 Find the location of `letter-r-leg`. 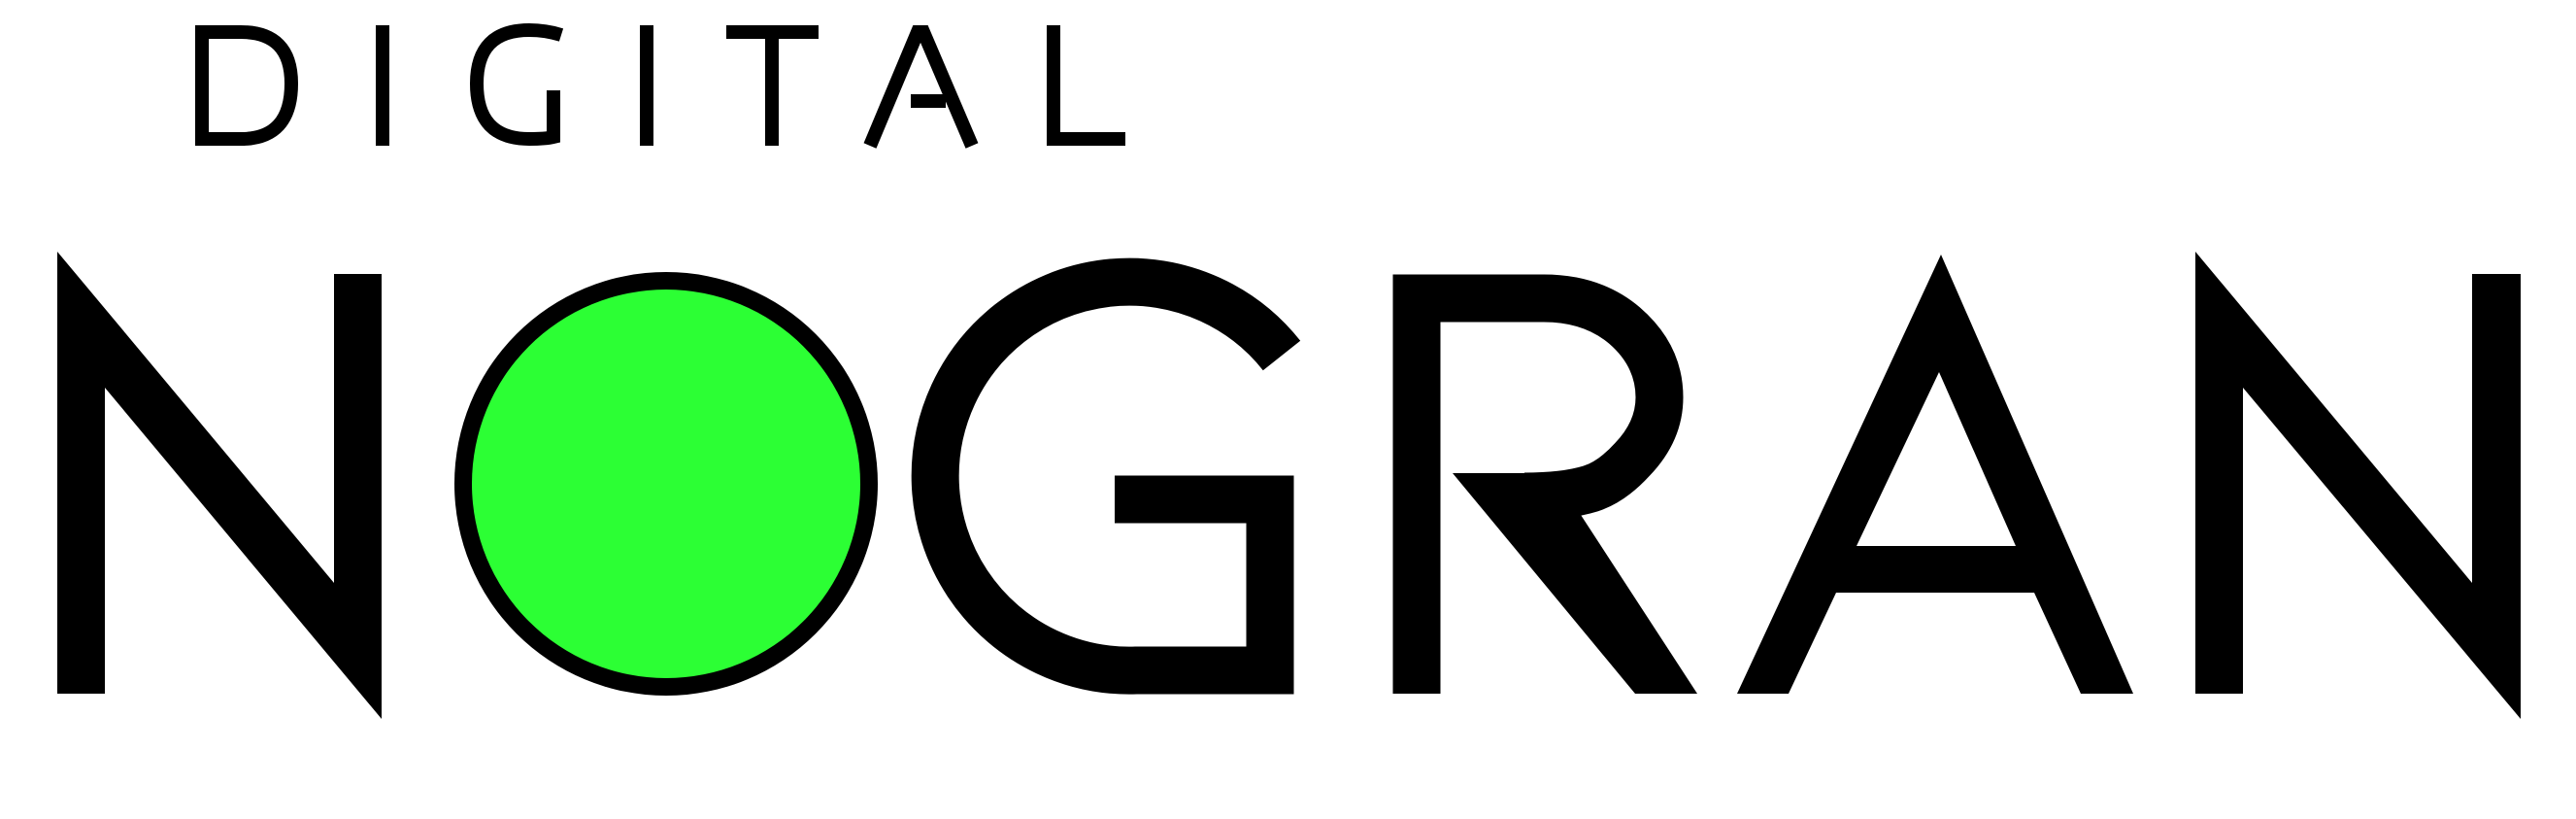

letter-r-leg is located at coordinates (1575, 583).